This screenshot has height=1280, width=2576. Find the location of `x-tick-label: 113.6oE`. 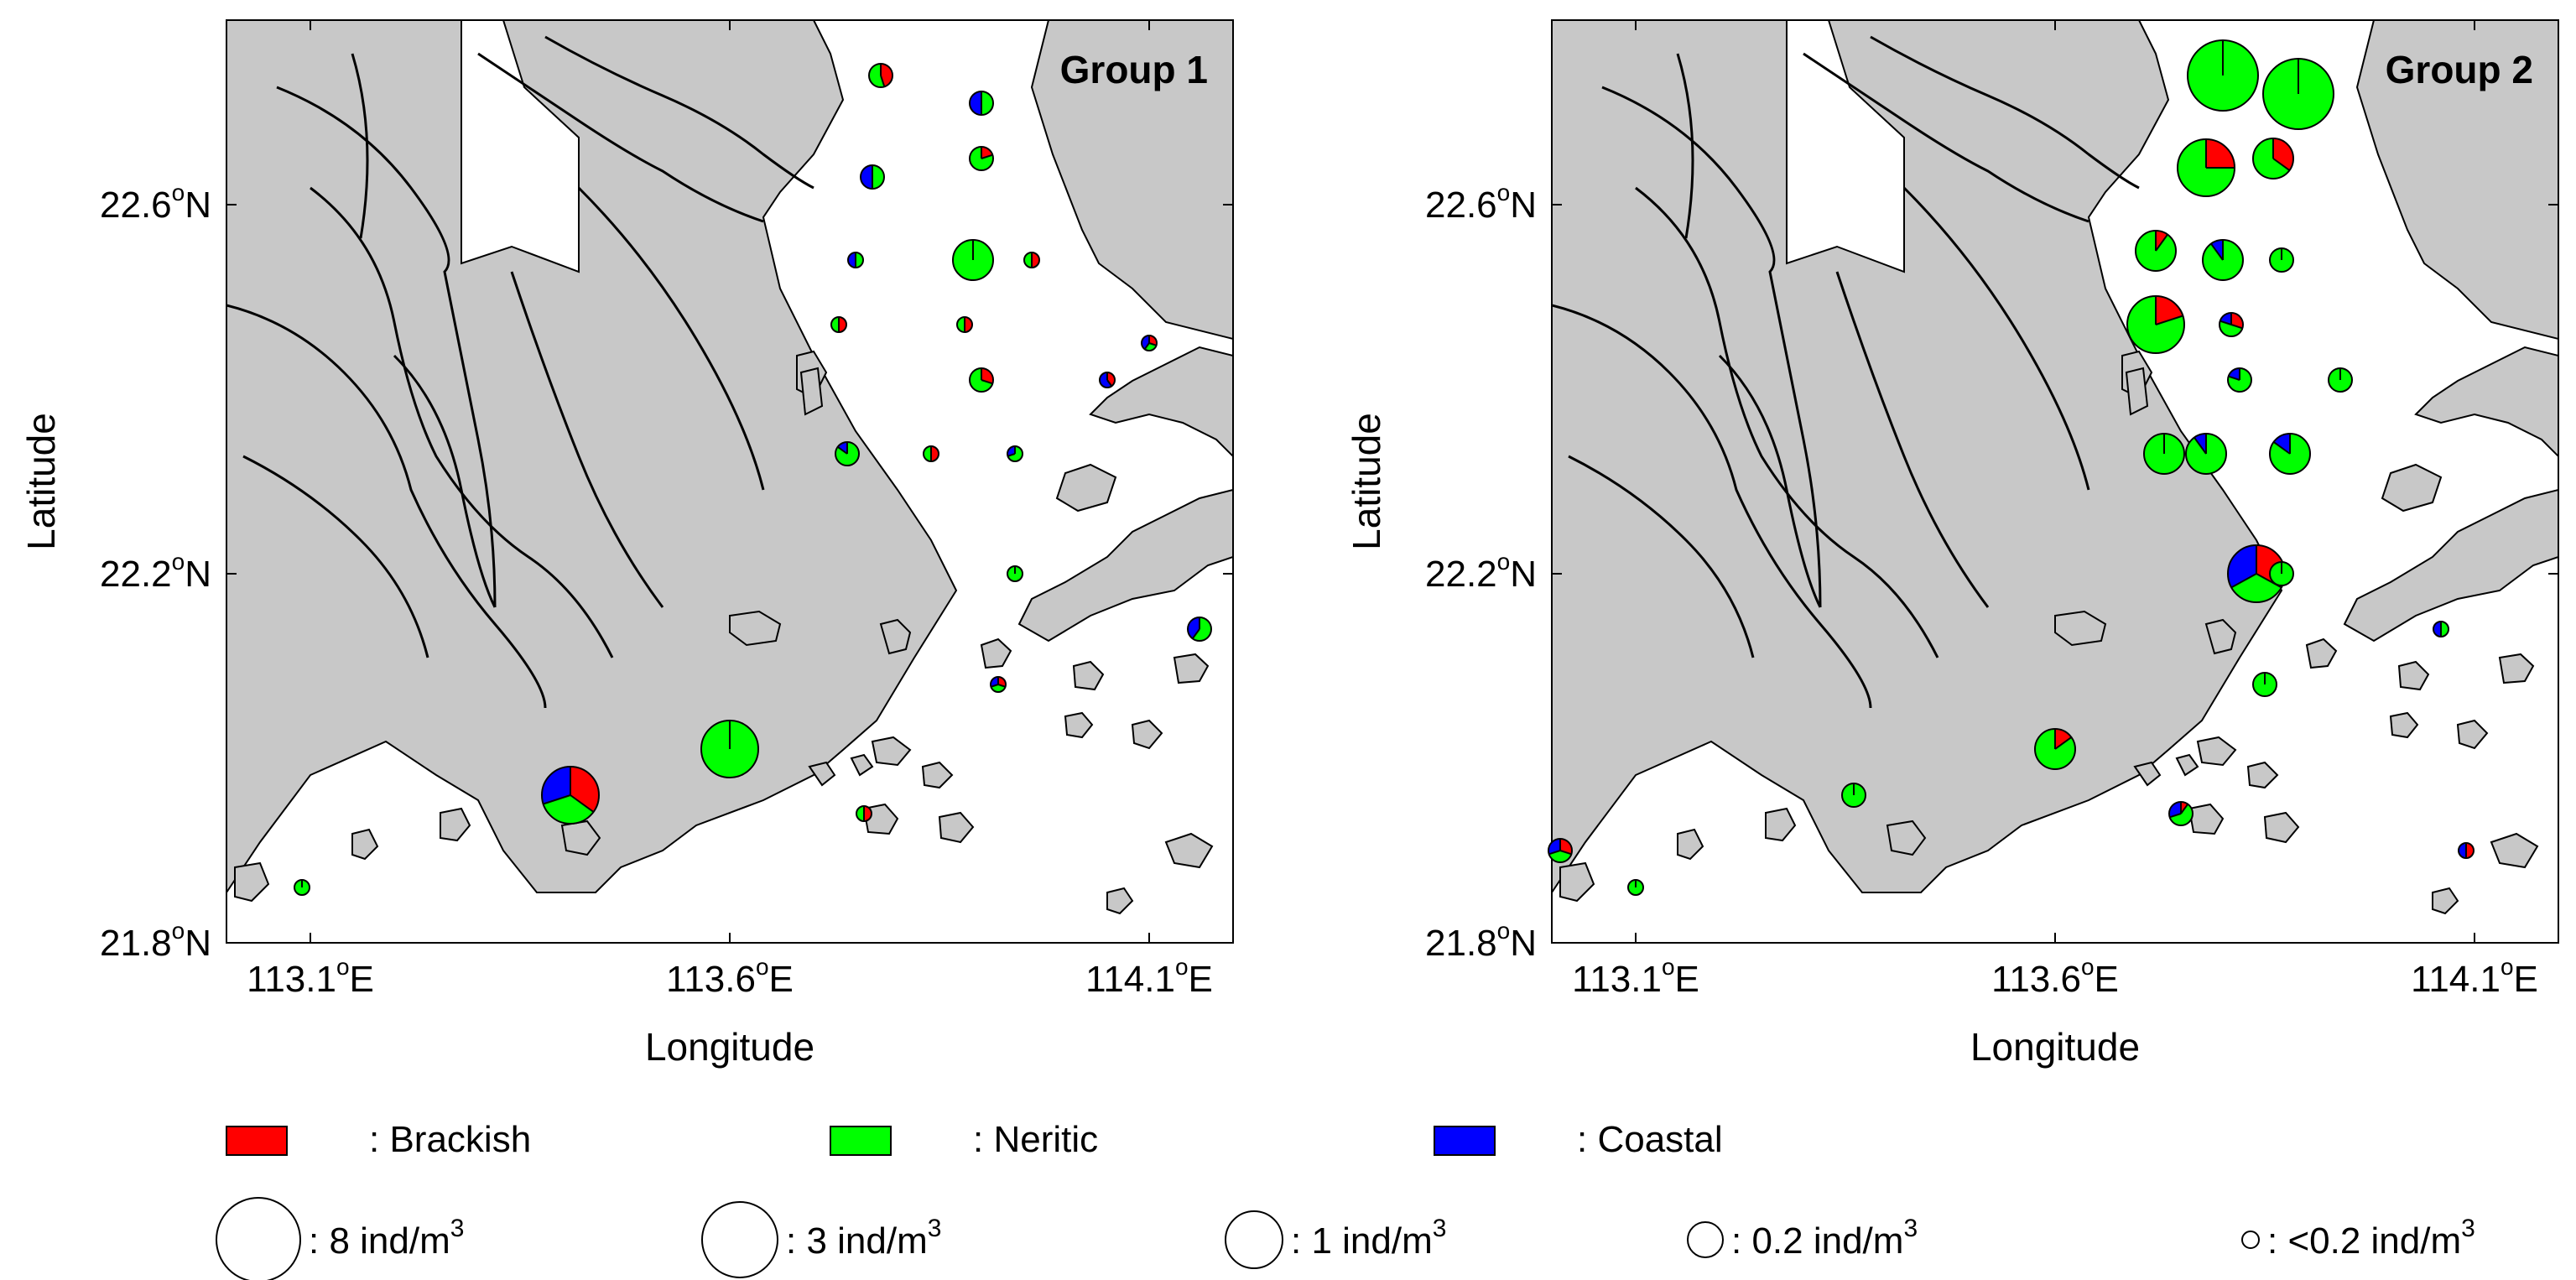

x-tick-label: 113.6oE is located at coordinates (2055, 977).